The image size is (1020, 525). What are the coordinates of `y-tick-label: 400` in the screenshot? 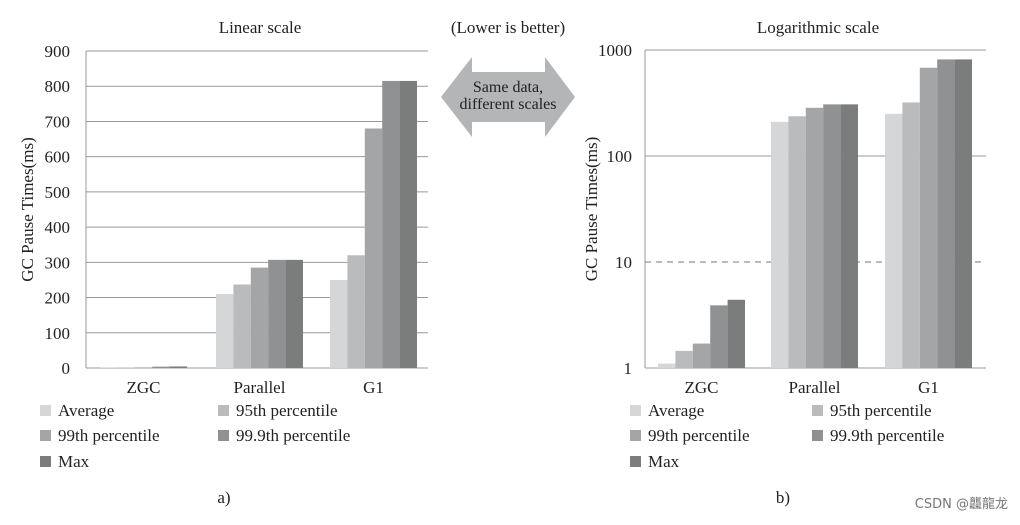 It's located at (58, 227).